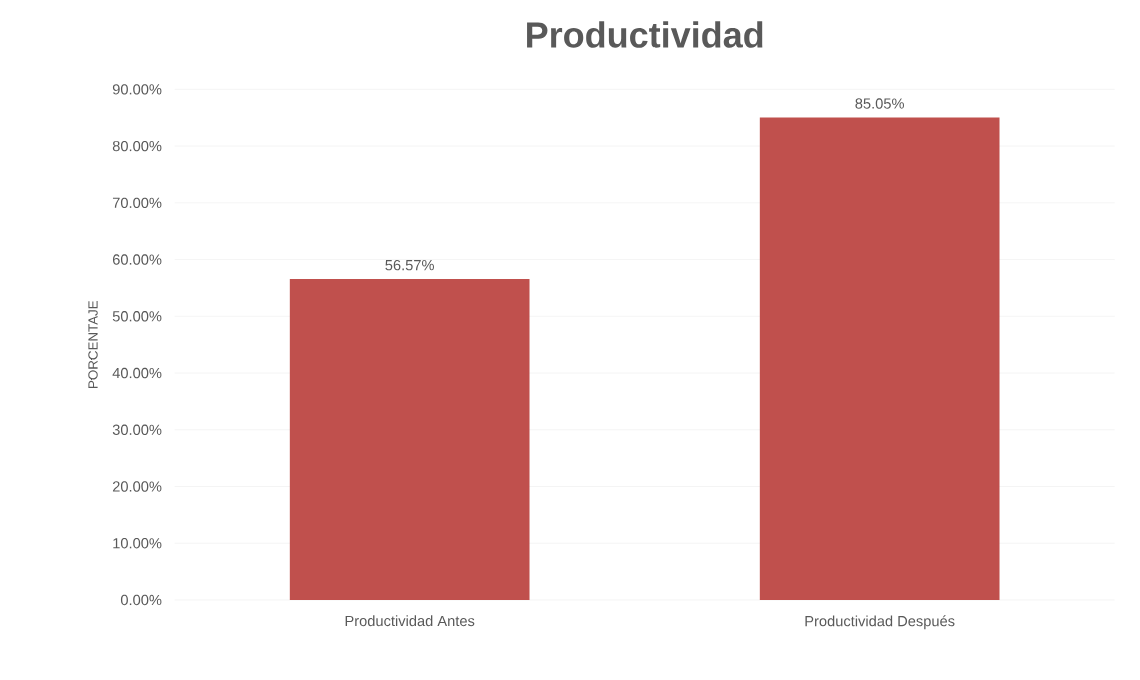  Describe the element at coordinates (137, 146) in the screenshot. I see `y-tick-label: 80.00%` at that location.